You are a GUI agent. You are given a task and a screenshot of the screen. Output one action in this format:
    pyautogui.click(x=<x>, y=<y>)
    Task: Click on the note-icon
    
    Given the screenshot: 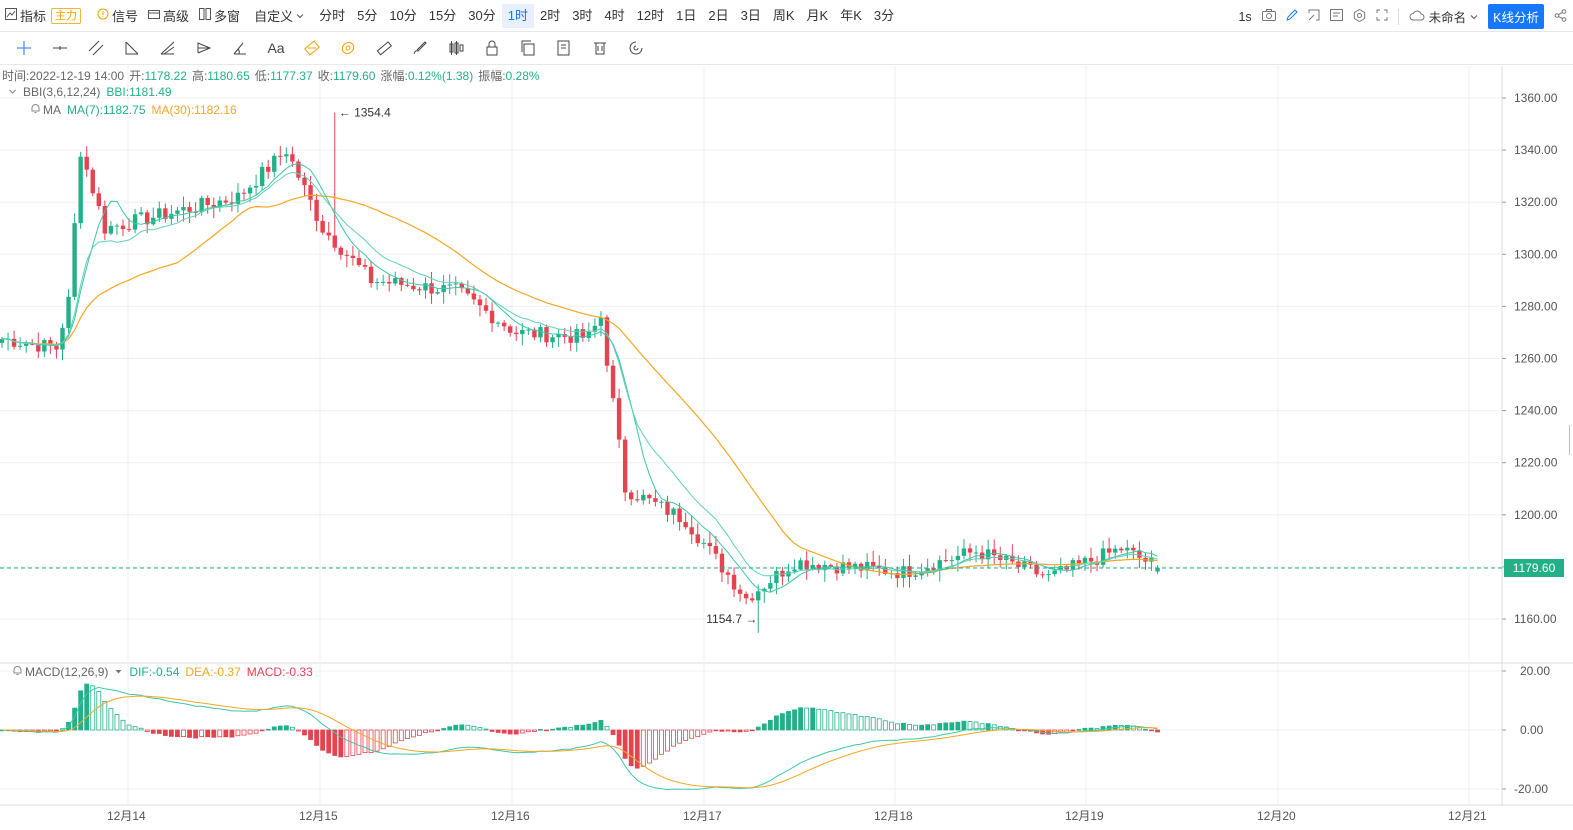 What is the action you would take?
    pyautogui.click(x=563, y=48)
    